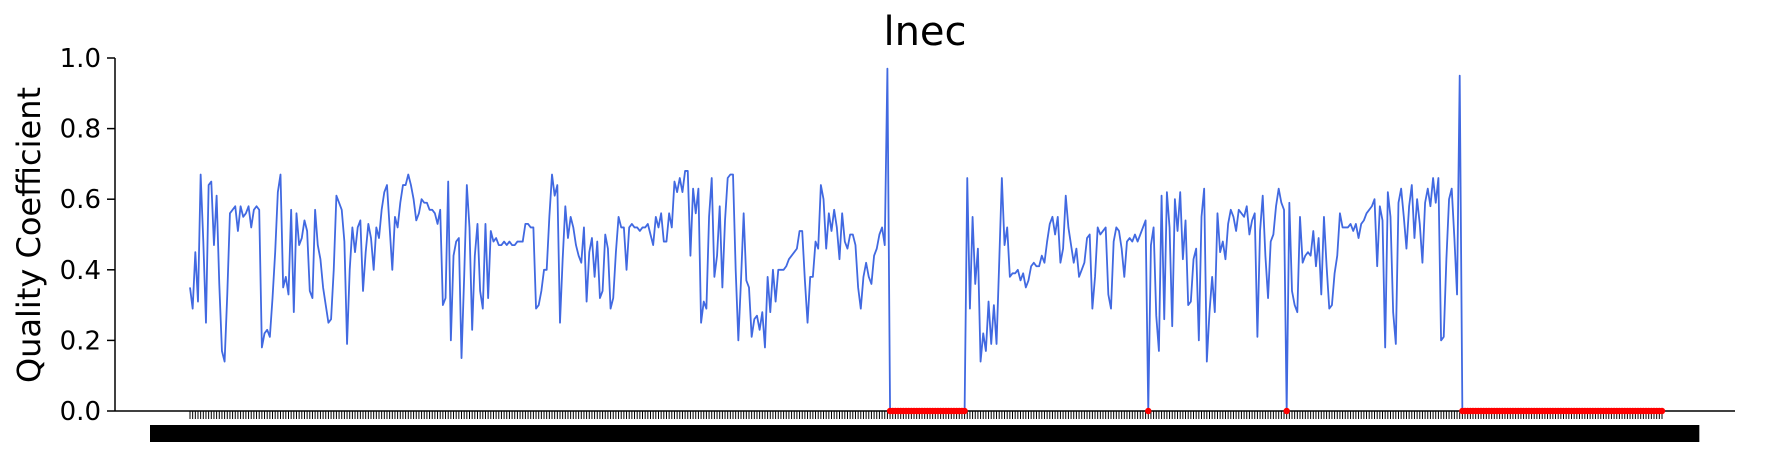 This screenshot has height=461, width=1772. I want to click on y-tick-label: 0.6, so click(80, 200).